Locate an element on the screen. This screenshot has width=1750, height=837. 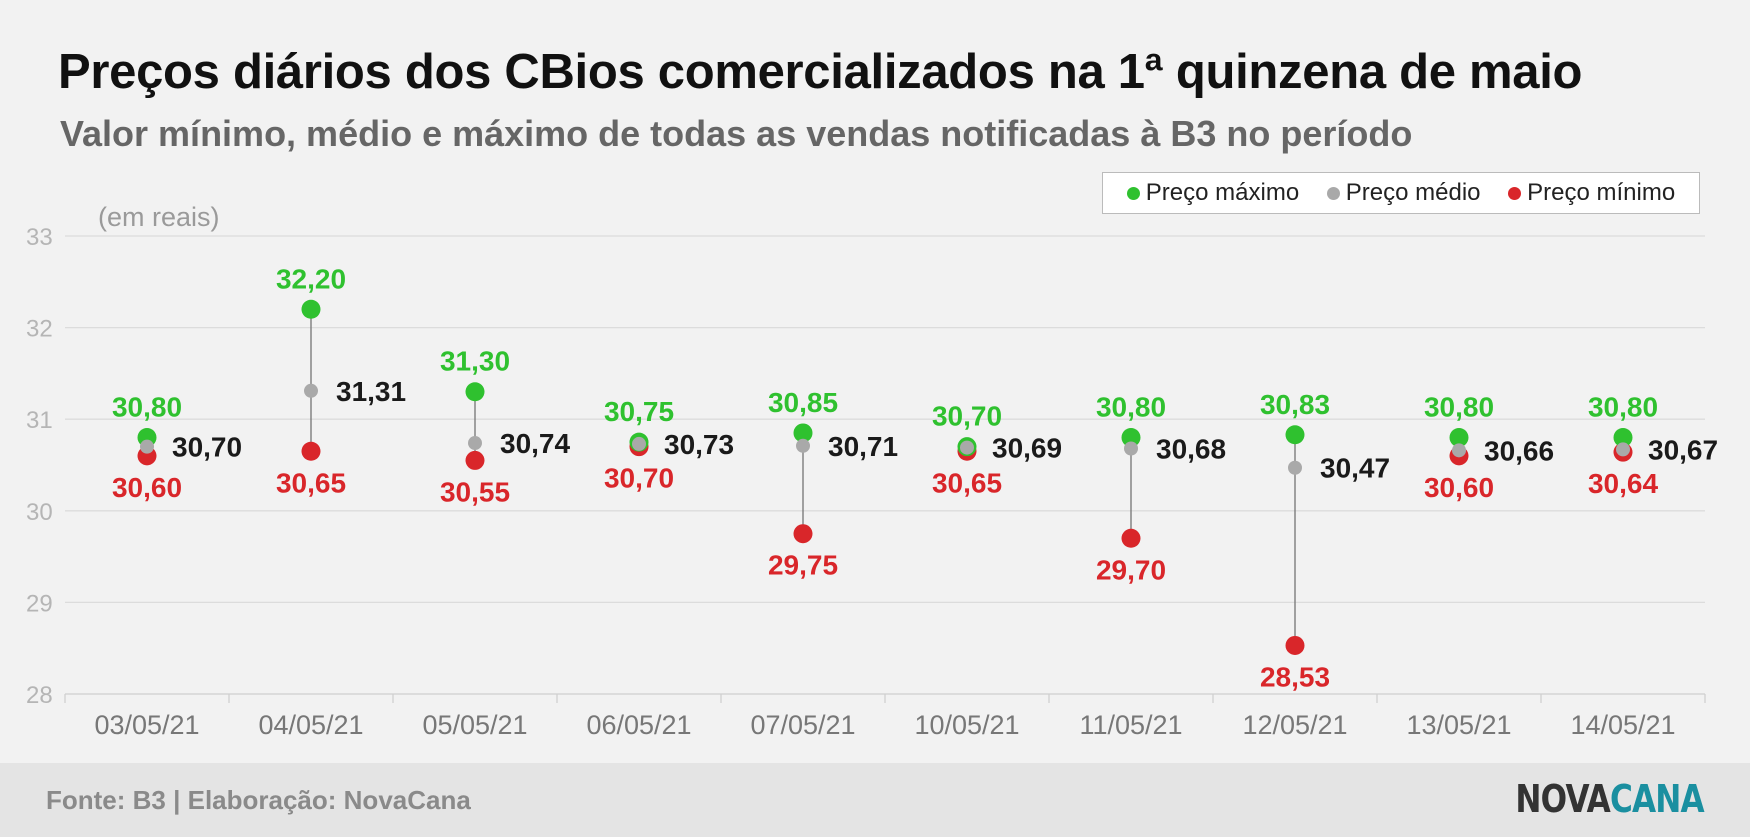
y-tick-label-32: 32 is located at coordinates (39, 329).